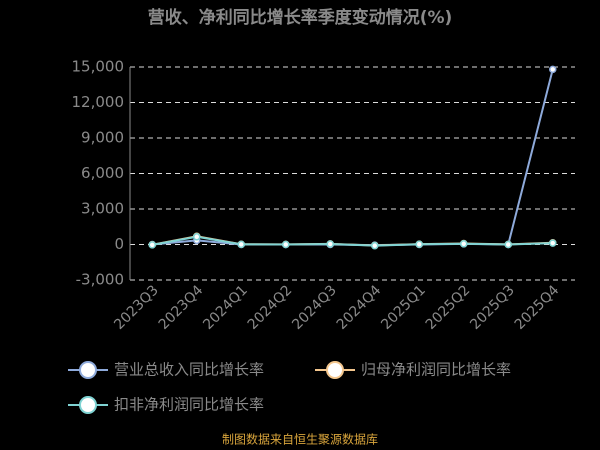 Image resolution: width=600 pixels, height=450 pixels. What do you see at coordinates (102, 138) in the screenshot?
I see `y-tick-label: 9,000` at bounding box center [102, 138].